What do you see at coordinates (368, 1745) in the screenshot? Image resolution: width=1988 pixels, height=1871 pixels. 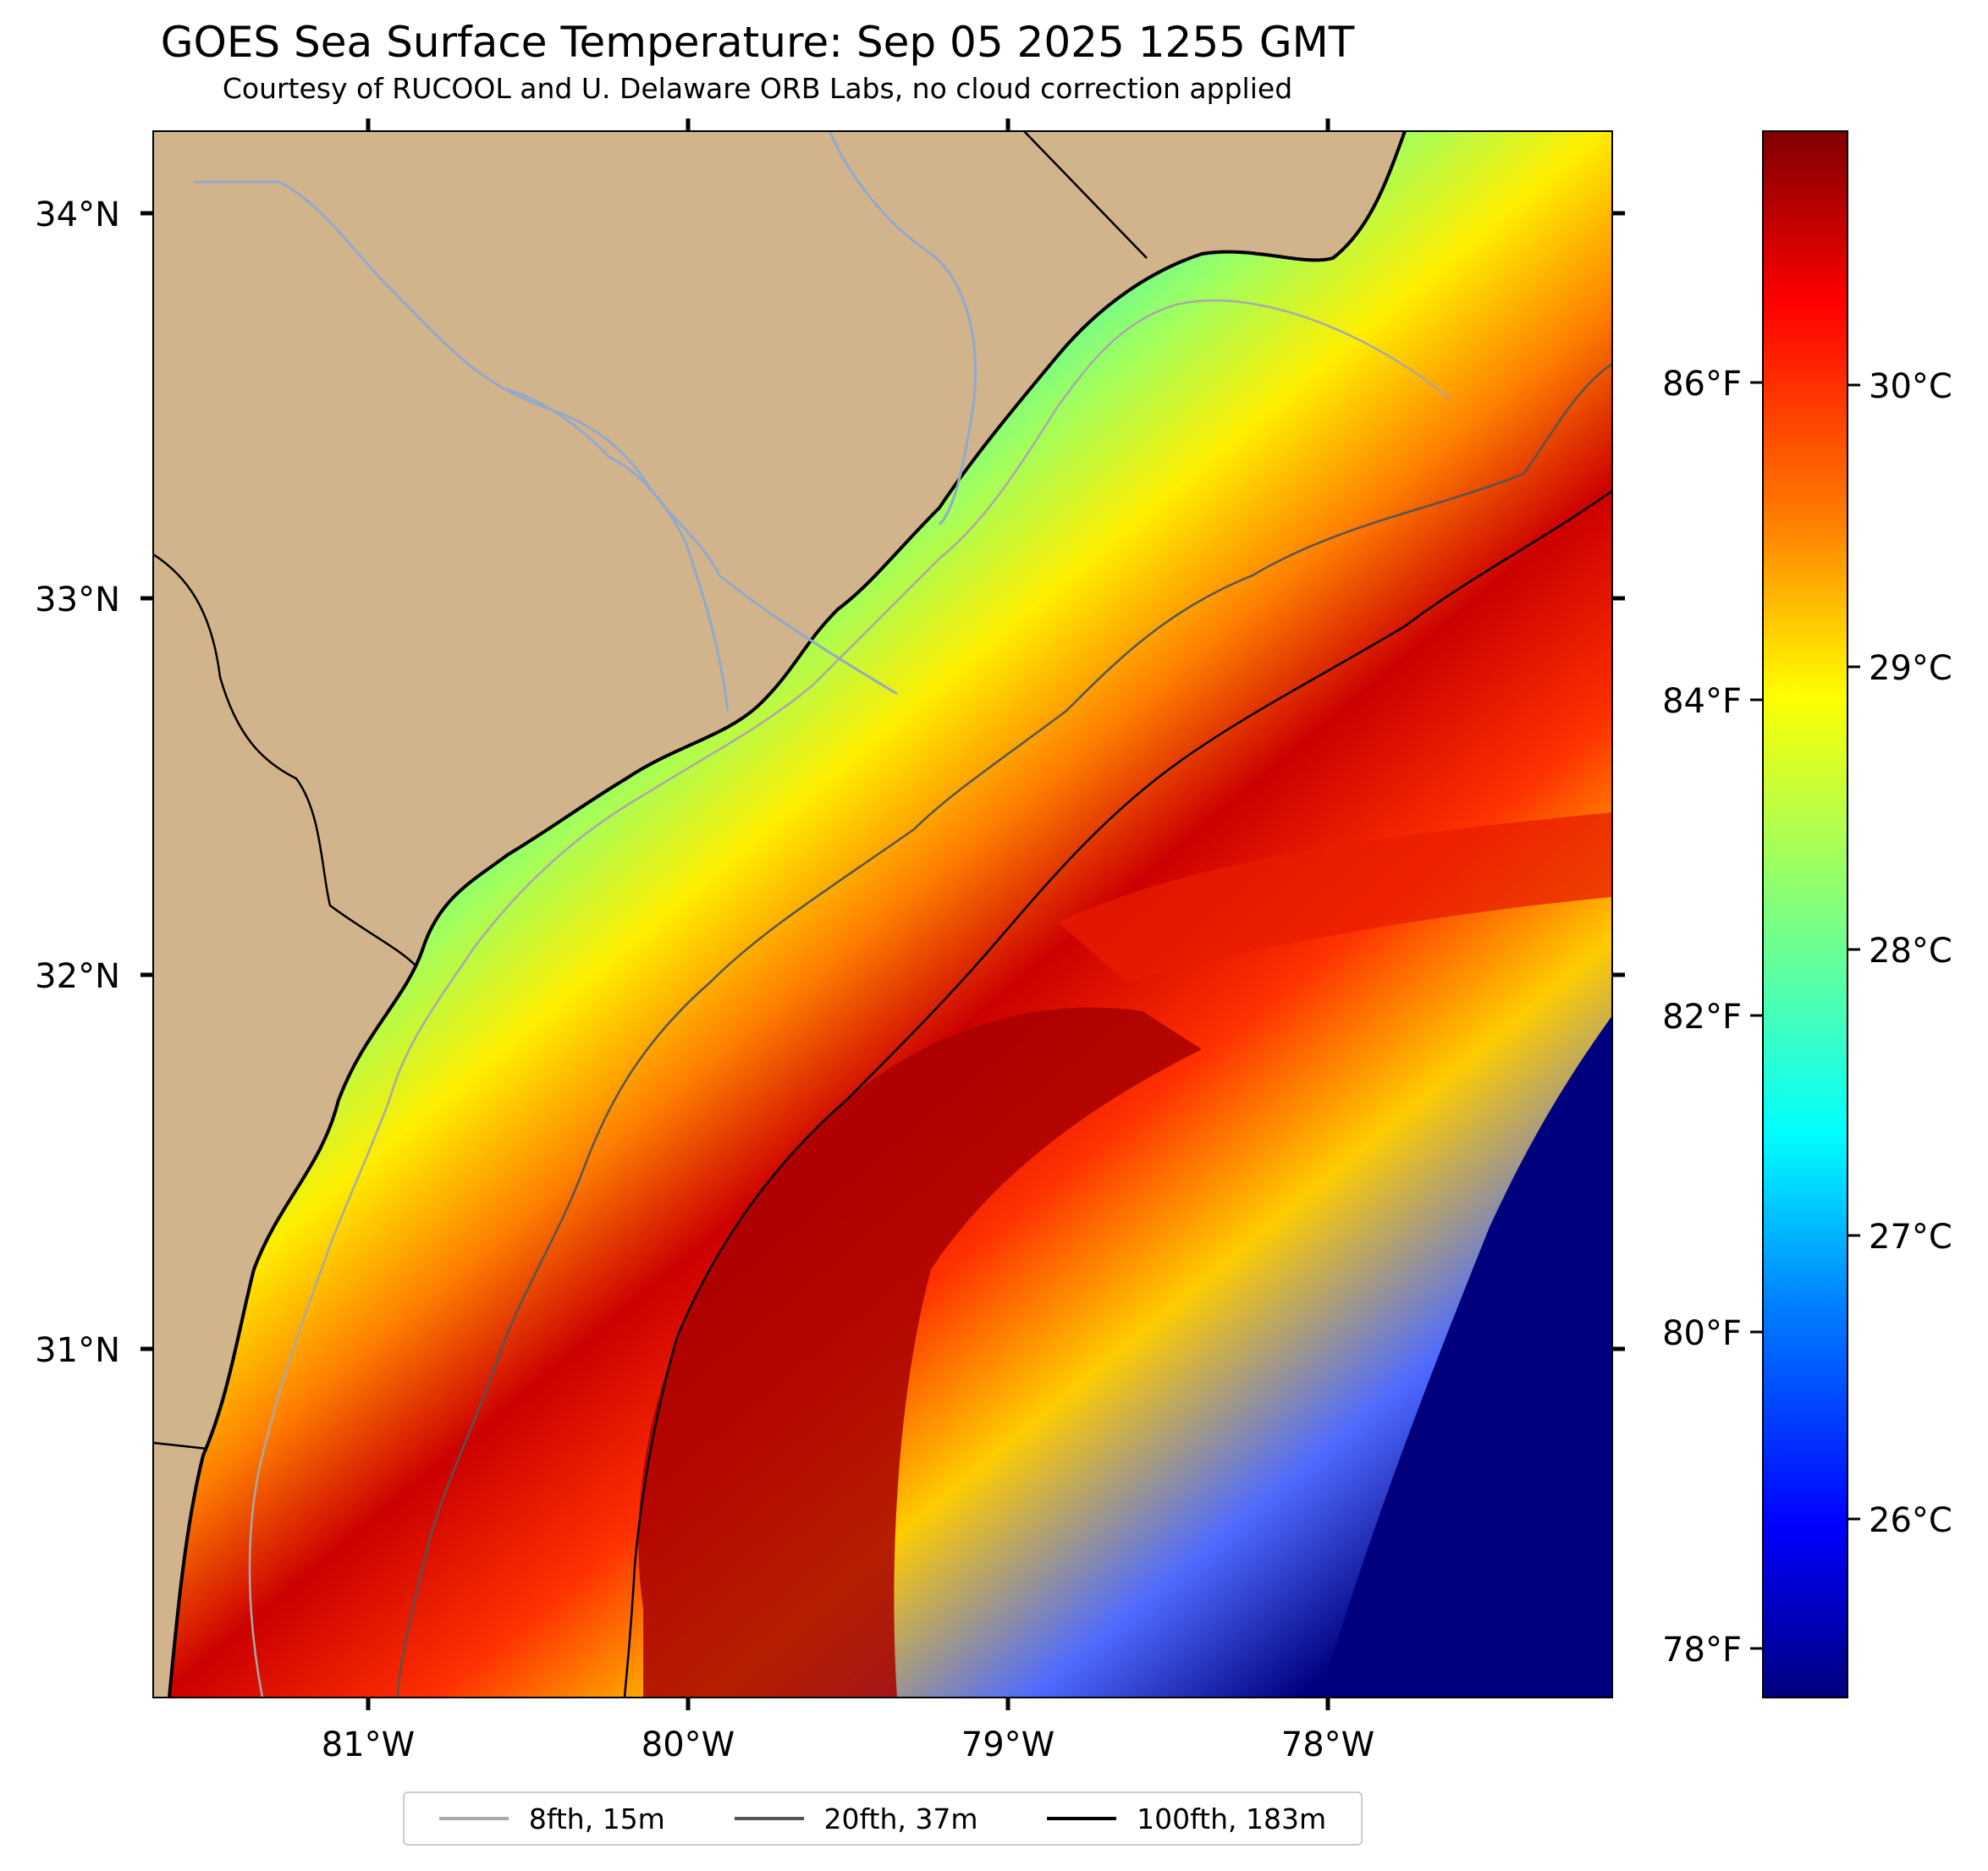 I see `lon-tick-label: 81°W` at bounding box center [368, 1745].